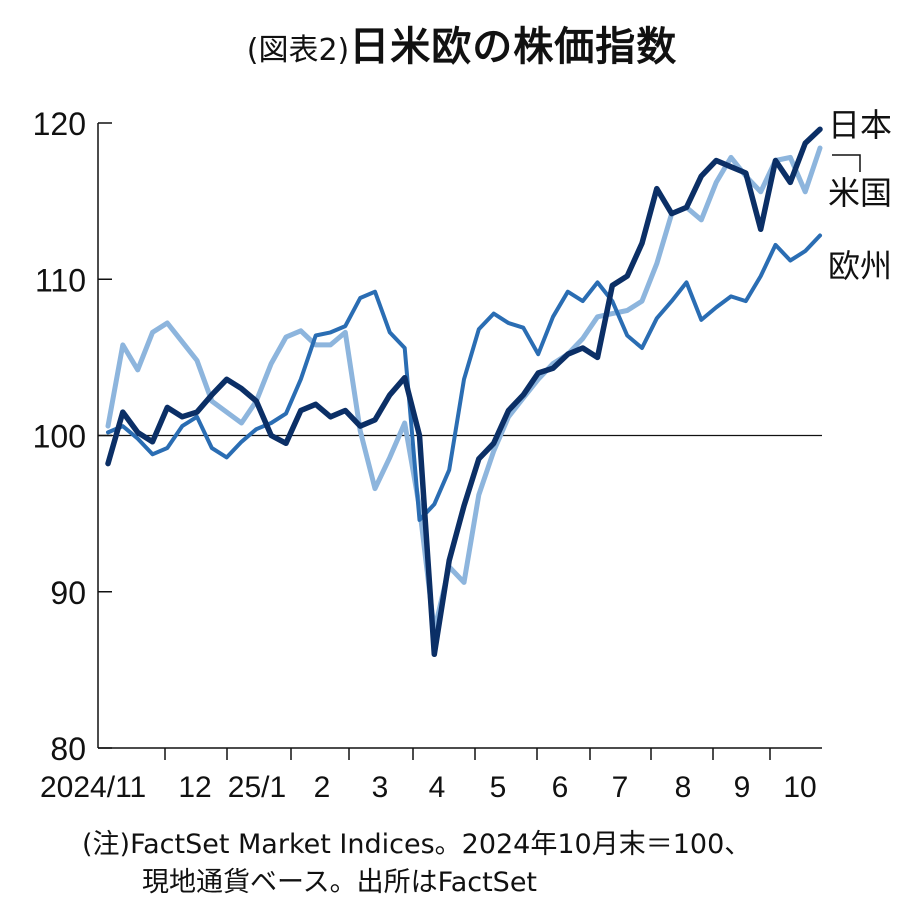 The image size is (924, 924). What do you see at coordinates (620, 787) in the screenshot?
I see `x-tick-label: 7` at bounding box center [620, 787].